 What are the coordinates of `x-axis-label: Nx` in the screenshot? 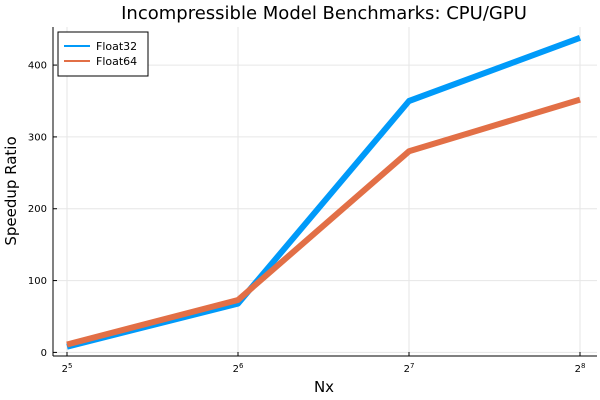 It's located at (324, 387).